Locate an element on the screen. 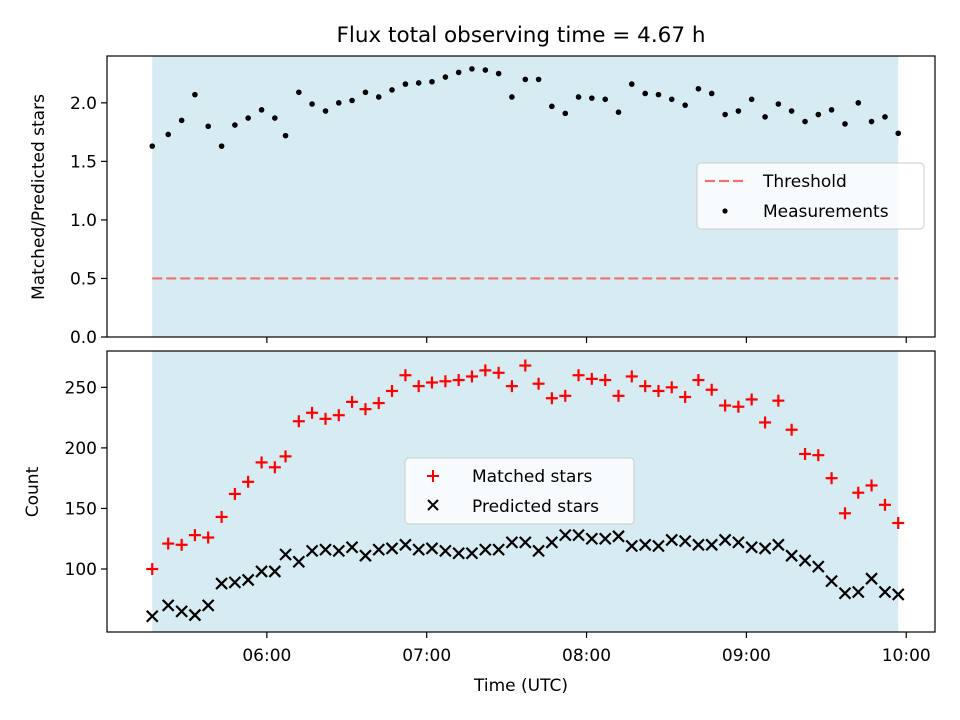 The height and width of the screenshot is (720, 960). top-legend: Threshold Measurements is located at coordinates (810, 196).